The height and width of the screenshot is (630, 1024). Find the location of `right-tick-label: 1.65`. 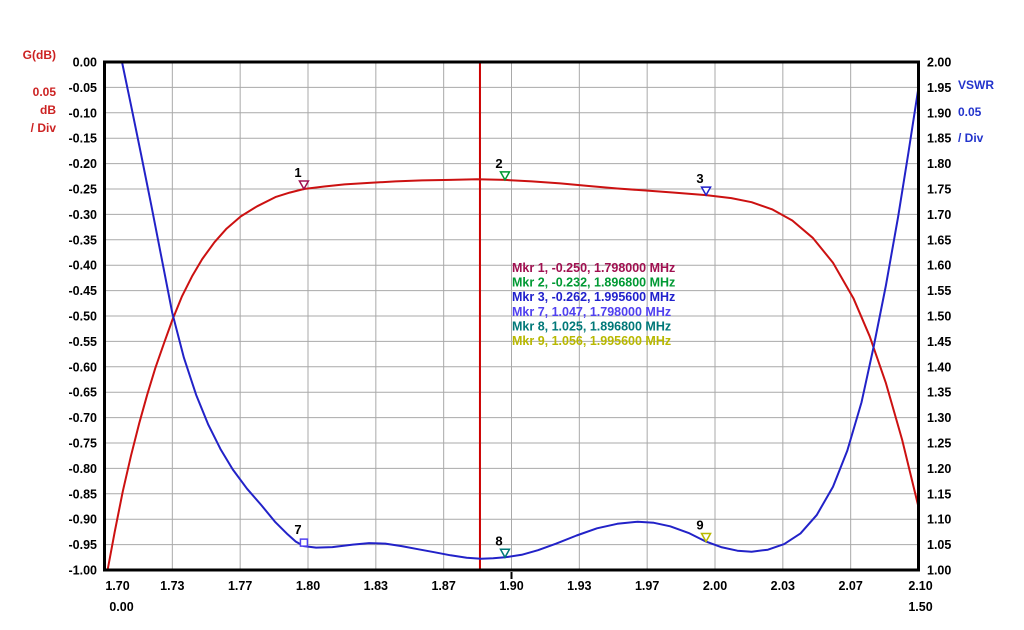

right-tick-label: 1.65 is located at coordinates (939, 240).